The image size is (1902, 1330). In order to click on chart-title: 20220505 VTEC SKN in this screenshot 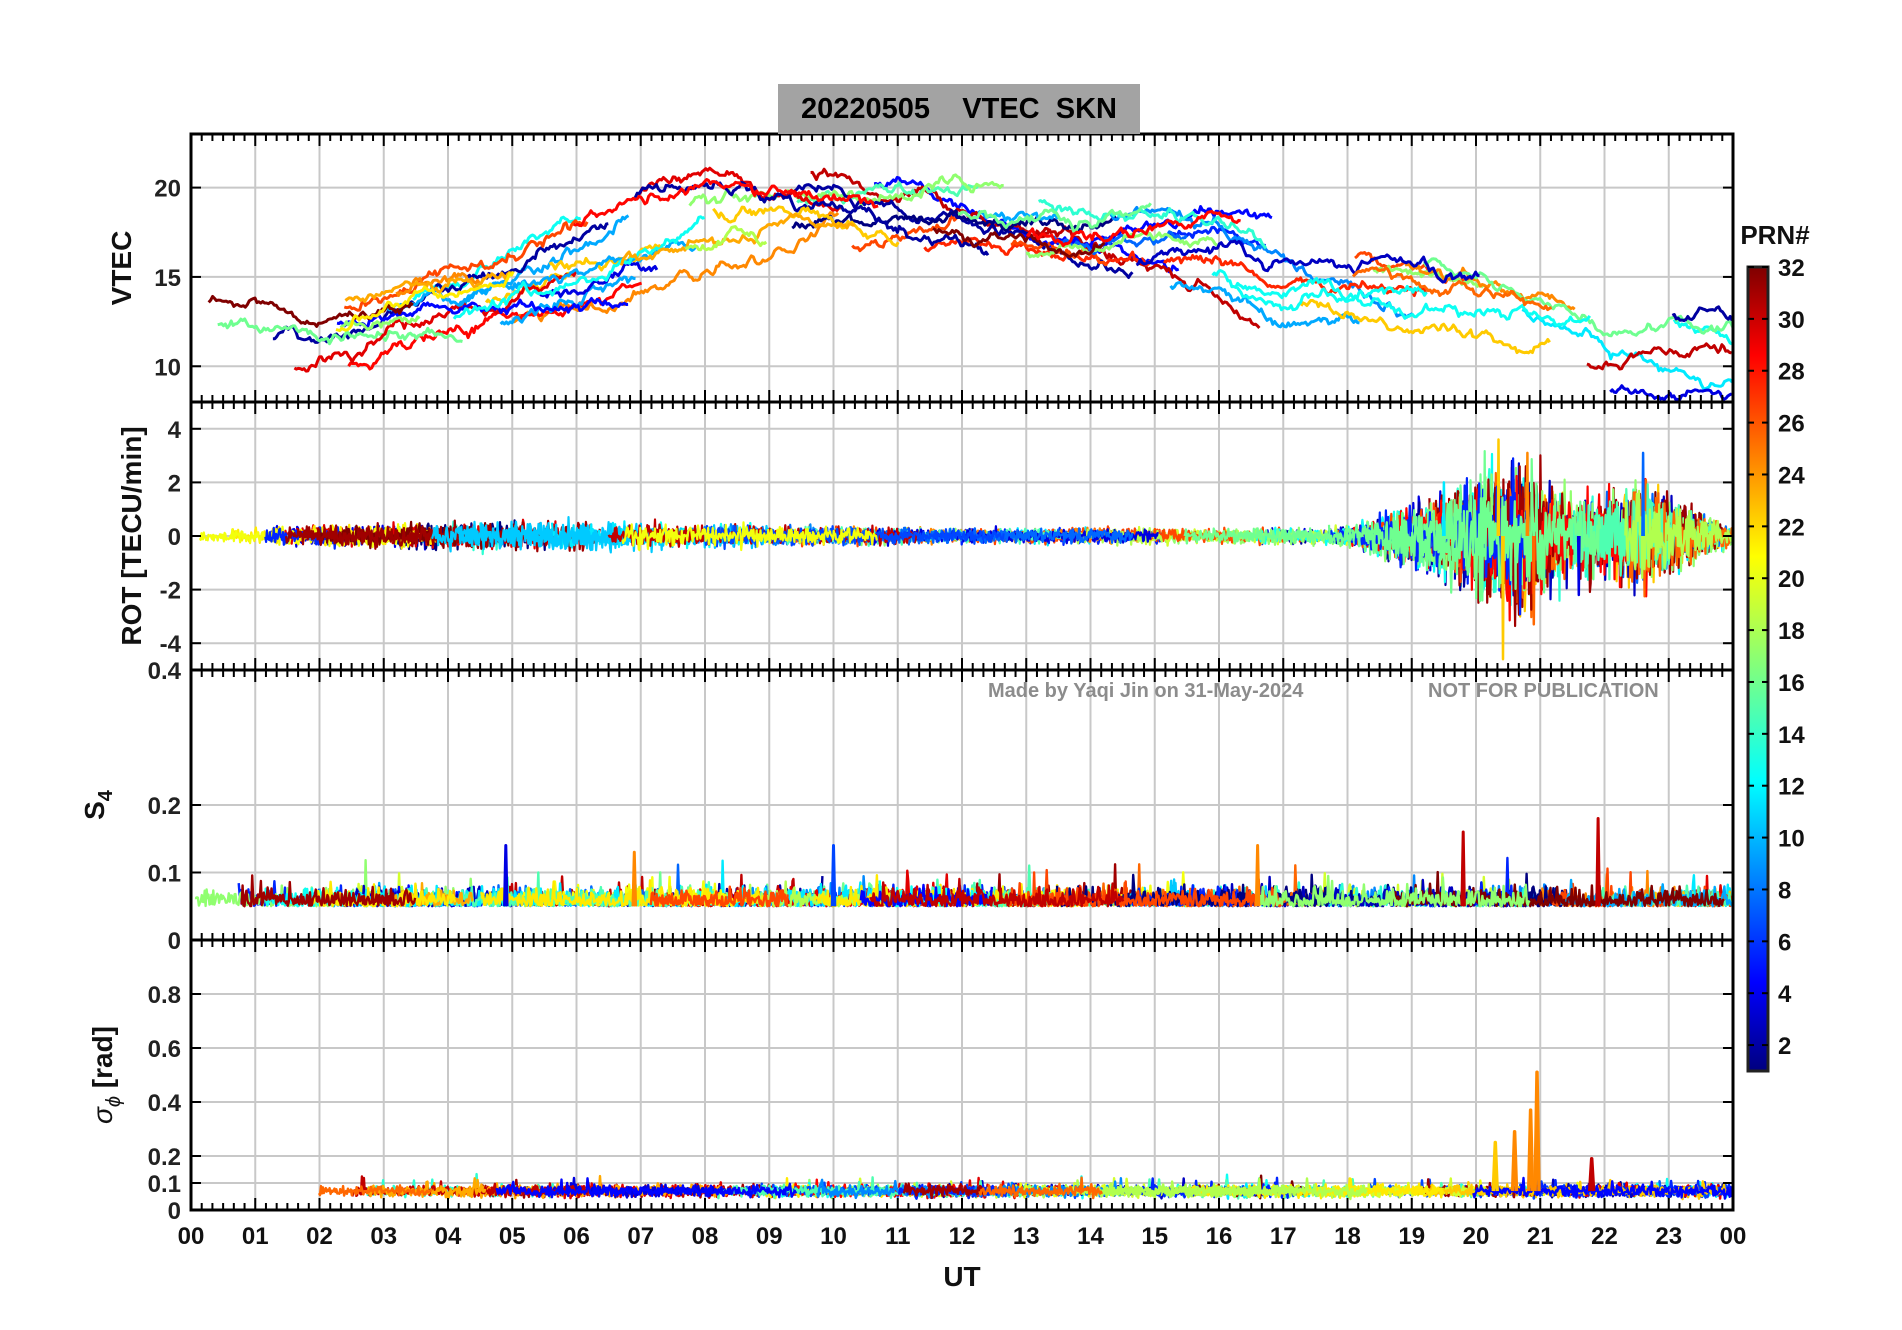, I will do `click(959, 109)`.